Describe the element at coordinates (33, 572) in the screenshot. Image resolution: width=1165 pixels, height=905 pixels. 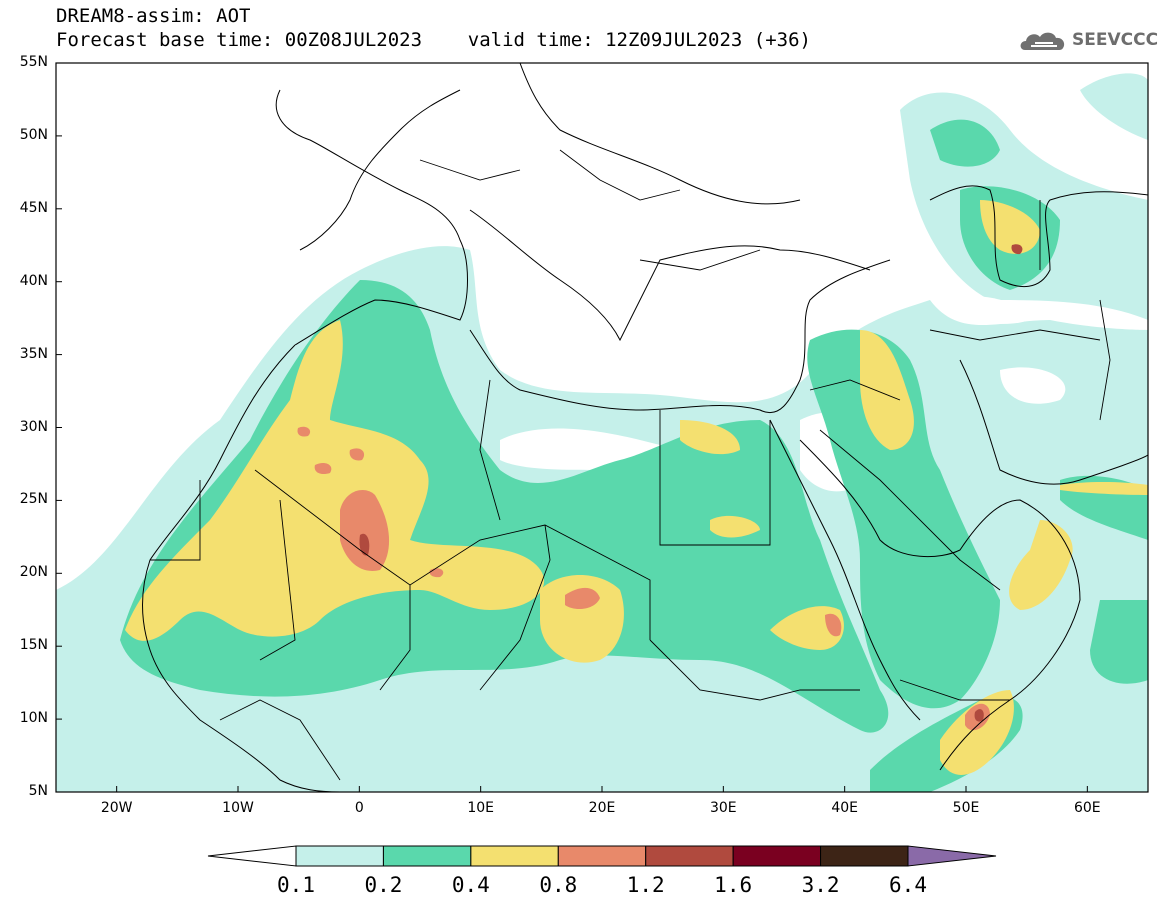
I see `lat-tick-label: 20N` at that location.